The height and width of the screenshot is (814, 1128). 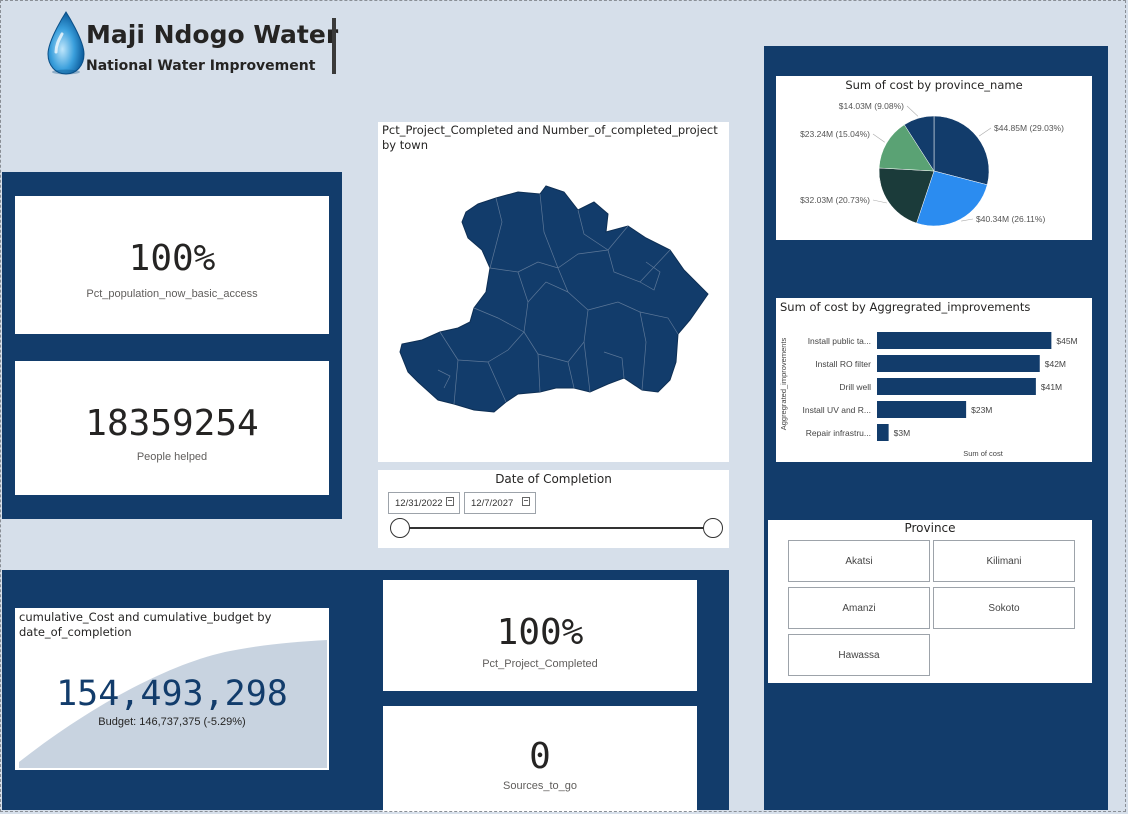 What do you see at coordinates (1004, 561) in the screenshot?
I see `province-option-kilimani: Kilimani` at bounding box center [1004, 561].